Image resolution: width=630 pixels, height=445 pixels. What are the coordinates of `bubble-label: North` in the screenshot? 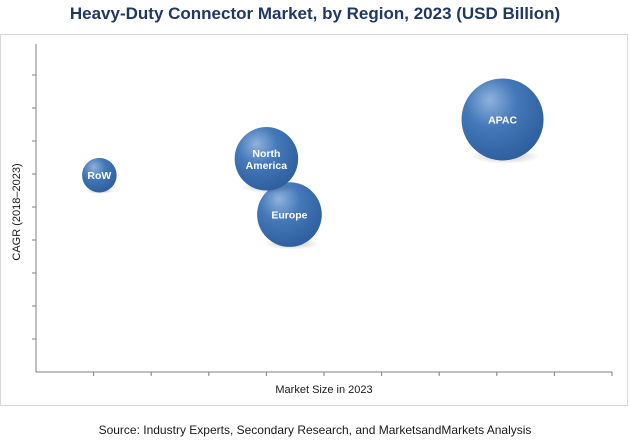 It's located at (266, 154).